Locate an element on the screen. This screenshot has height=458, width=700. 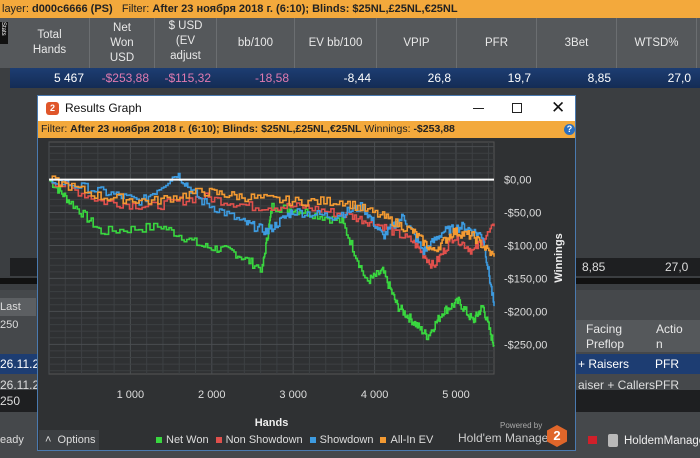
window-title: Results Graph is located at coordinates (103, 108).